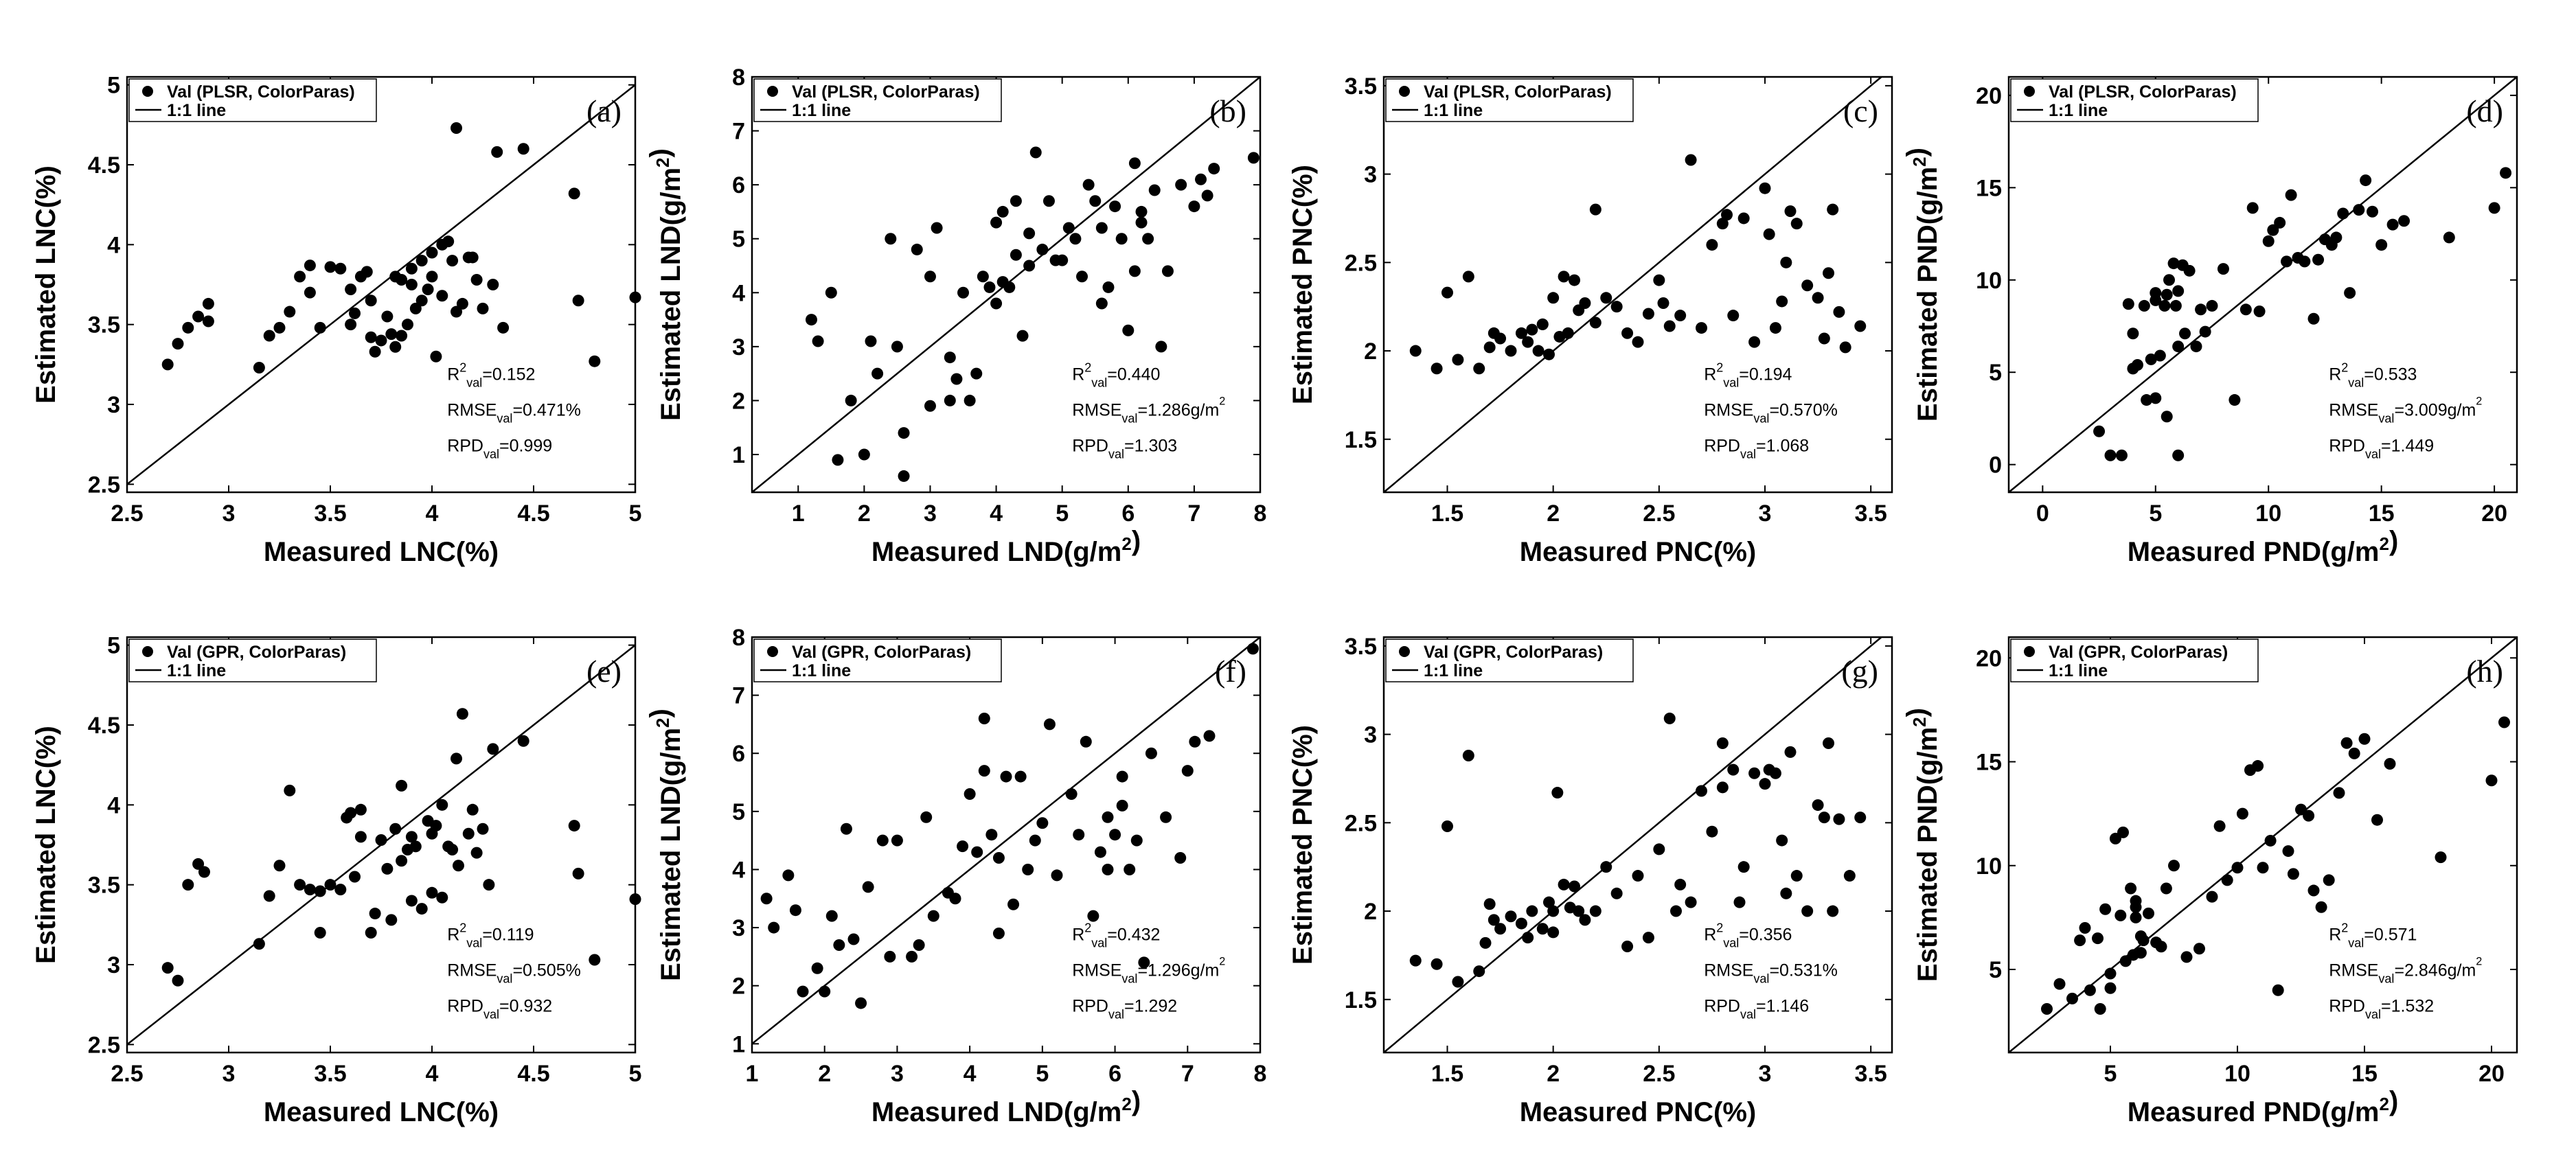 The width and height of the screenshot is (2576, 1161). What do you see at coordinates (738, 812) in the screenshot?
I see `y-tick-label: 5` at bounding box center [738, 812].